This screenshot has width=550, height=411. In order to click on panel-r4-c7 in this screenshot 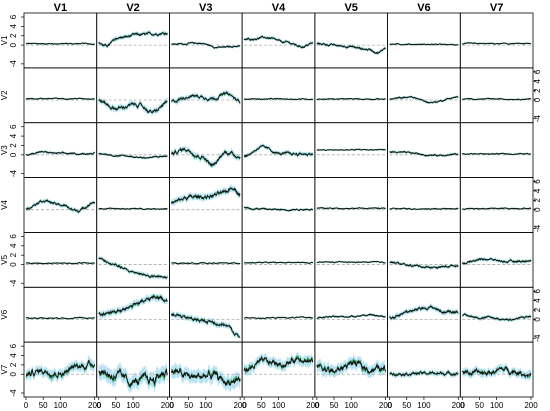, I will do `click(496, 205)`.